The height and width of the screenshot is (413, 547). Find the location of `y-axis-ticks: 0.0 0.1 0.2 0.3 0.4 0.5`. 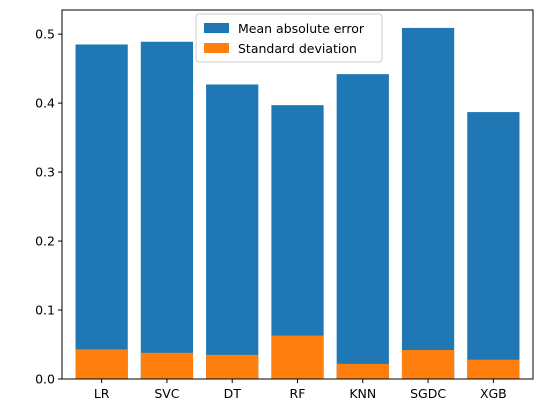

y-axis-ticks: 0.0 0.1 0.2 0.3 0.4 0.5 is located at coordinates (48, 207).